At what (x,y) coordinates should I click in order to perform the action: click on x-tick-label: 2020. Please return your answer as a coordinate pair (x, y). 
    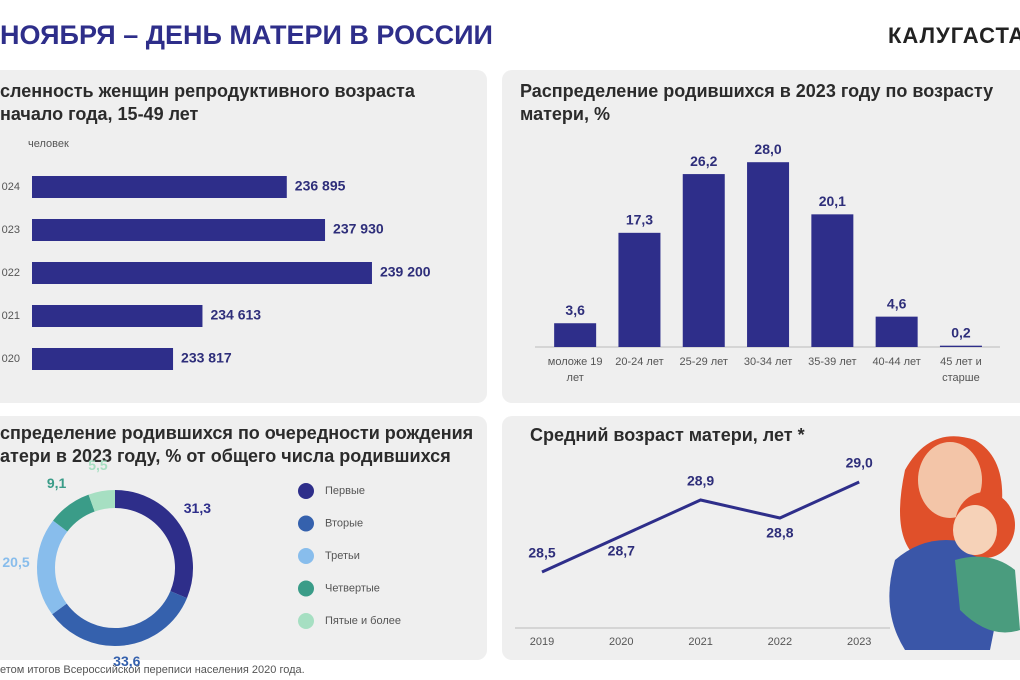
    Looking at the image, I should click on (621, 642).